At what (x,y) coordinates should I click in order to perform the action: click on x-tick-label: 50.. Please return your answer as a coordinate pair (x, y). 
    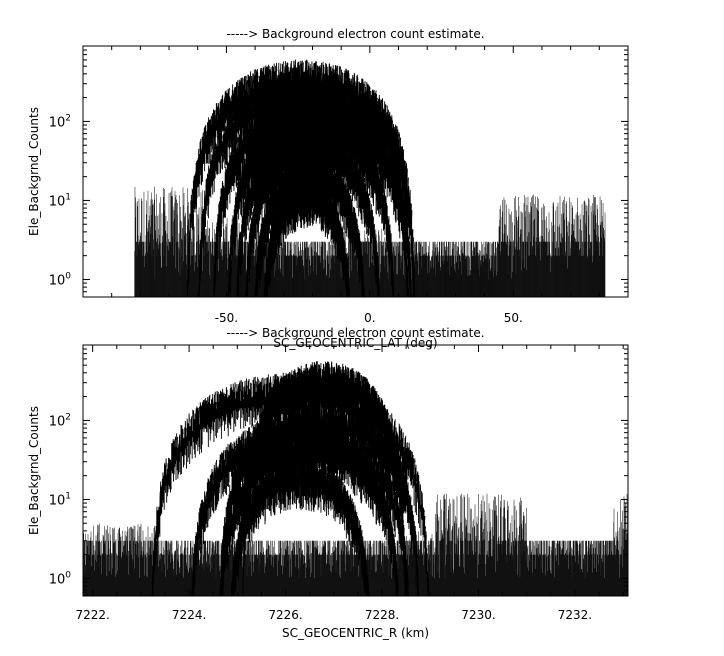
    Looking at the image, I should click on (513, 318).